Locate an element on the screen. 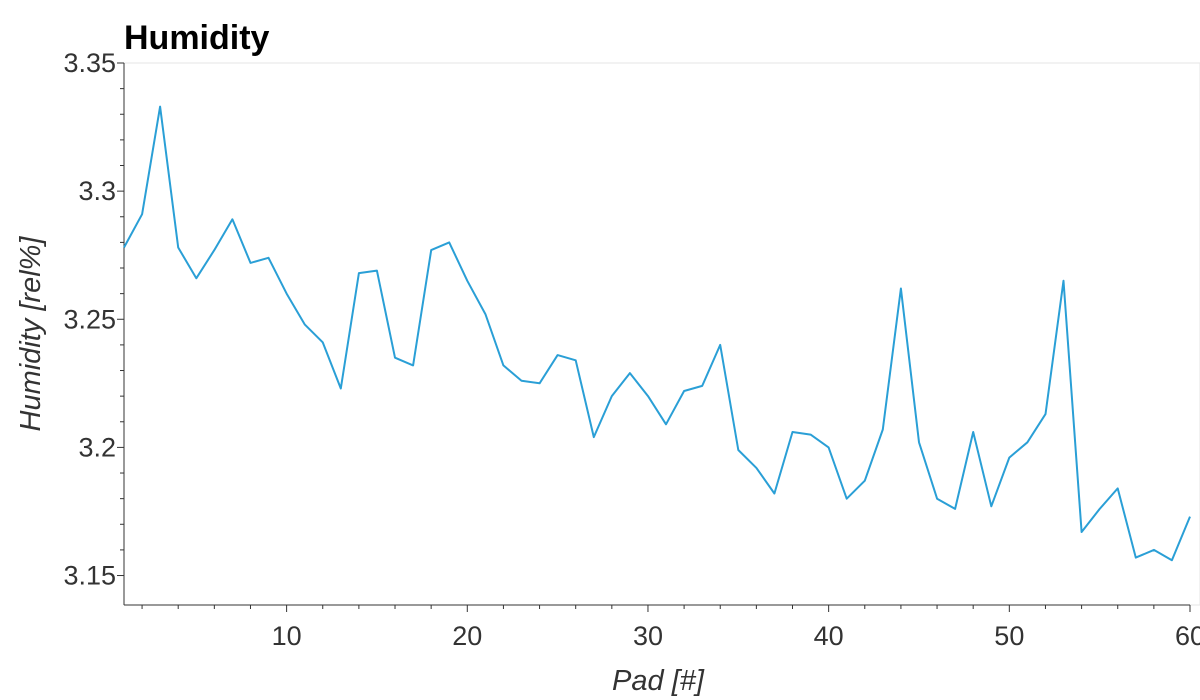 This screenshot has width=1200, height=700. x-tick-label: 10 is located at coordinates (287, 636).